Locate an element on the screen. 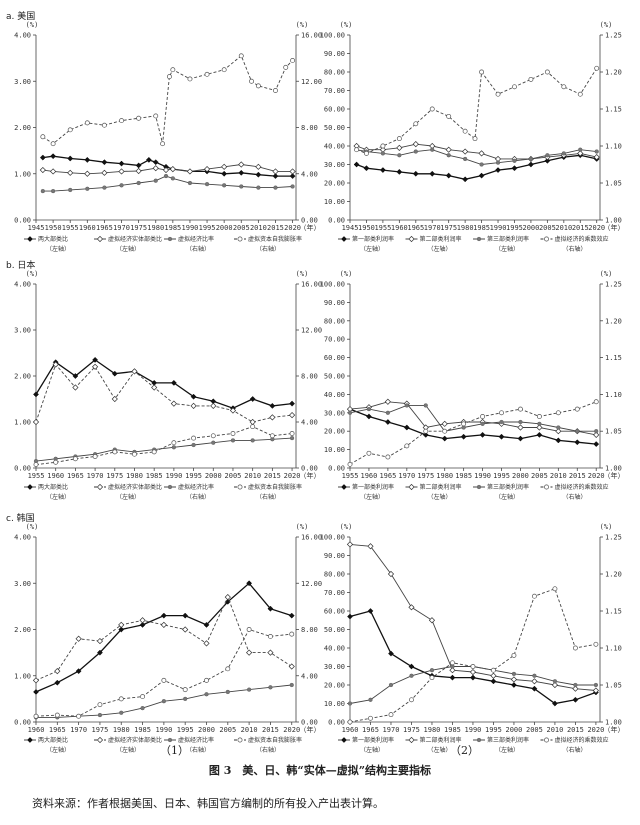  y-tick-label-right: 1.20 is located at coordinates (613, 321).